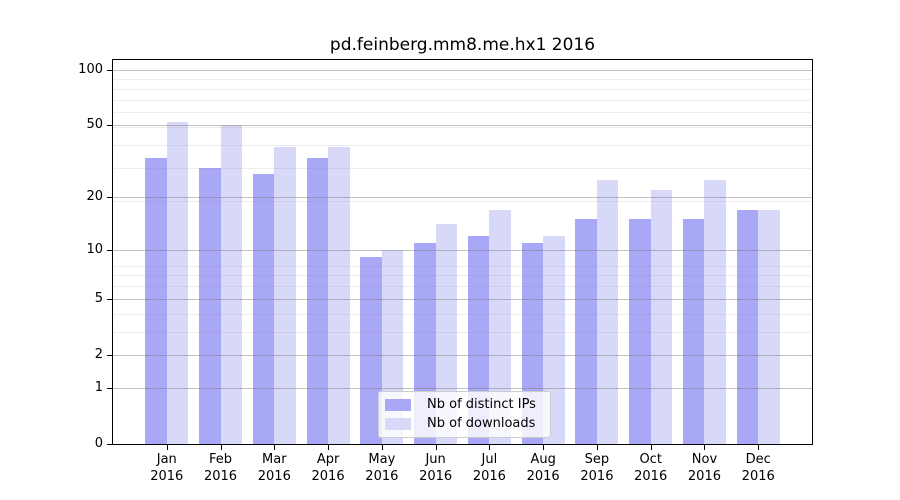 This screenshot has width=900, height=500. What do you see at coordinates (98, 387) in the screenshot?
I see `y-tick-label: 1` at bounding box center [98, 387].